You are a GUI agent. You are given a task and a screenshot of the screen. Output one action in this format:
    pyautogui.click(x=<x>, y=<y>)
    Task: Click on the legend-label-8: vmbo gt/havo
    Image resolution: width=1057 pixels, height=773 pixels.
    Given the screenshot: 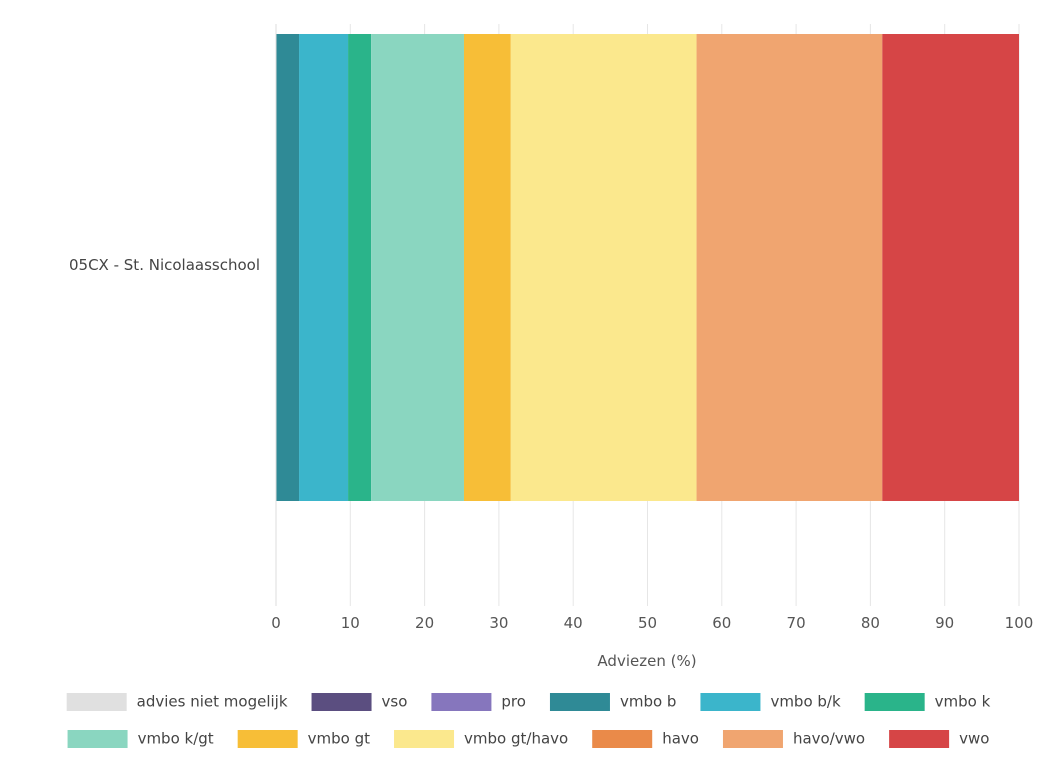 What is the action you would take?
    pyautogui.click(x=516, y=739)
    